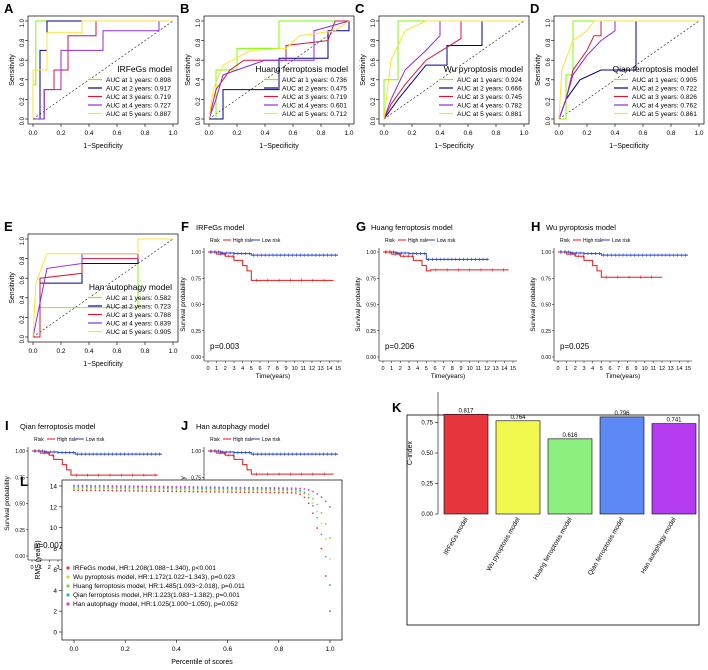  I want to click on auc-label-year-1: AUC at 1 years: 0.898, so click(138, 80).